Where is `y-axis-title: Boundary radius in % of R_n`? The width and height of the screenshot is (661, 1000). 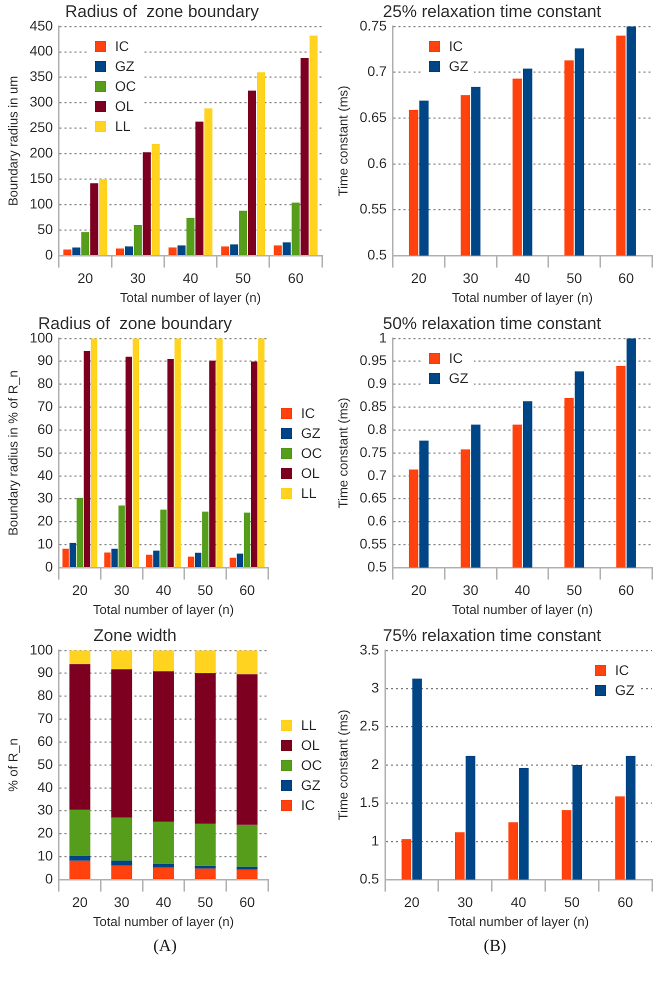
y-axis-title: Boundary radius in % of R_n is located at coordinates (12, 453).